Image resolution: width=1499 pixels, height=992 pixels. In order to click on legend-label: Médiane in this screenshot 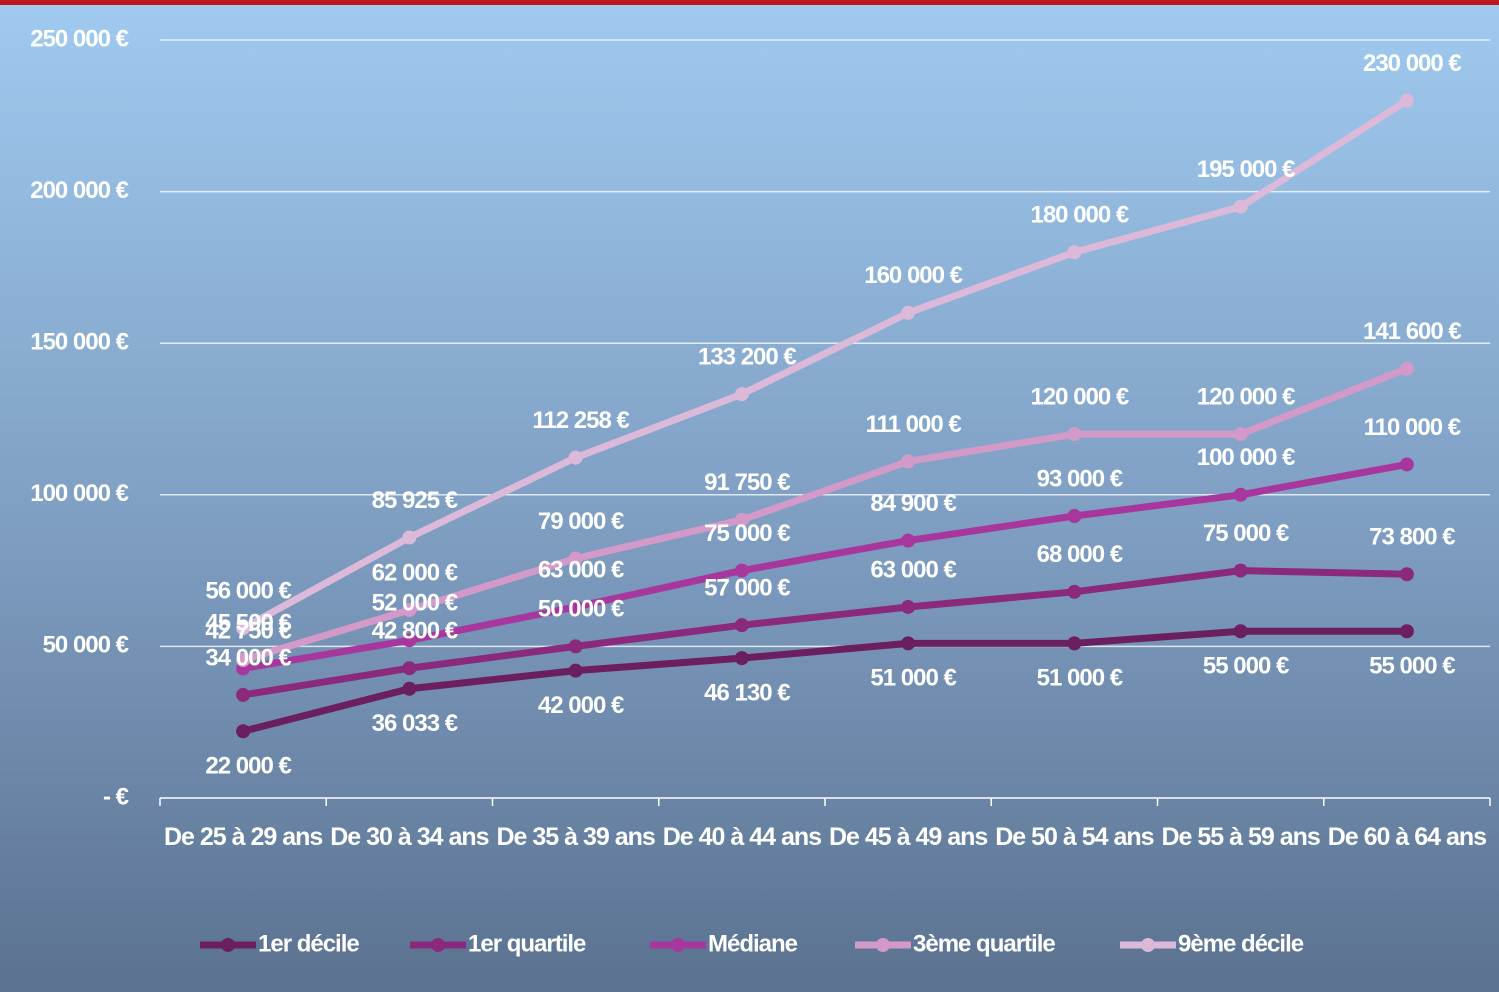, I will do `click(753, 943)`.